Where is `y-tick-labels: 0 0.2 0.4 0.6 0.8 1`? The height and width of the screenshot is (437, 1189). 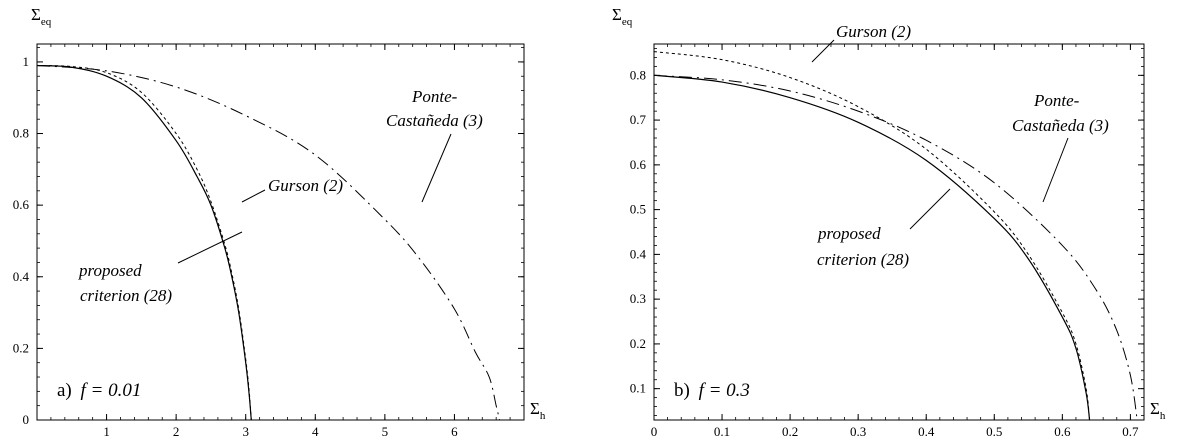
y-tick-labels: 0 0.2 0.4 0.6 0.8 1 is located at coordinates (21, 240).